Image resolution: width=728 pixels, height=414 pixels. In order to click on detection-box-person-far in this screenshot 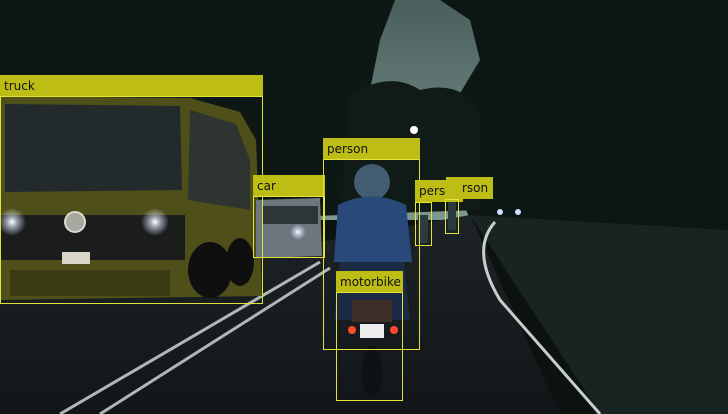, I will do `click(452, 216)`.